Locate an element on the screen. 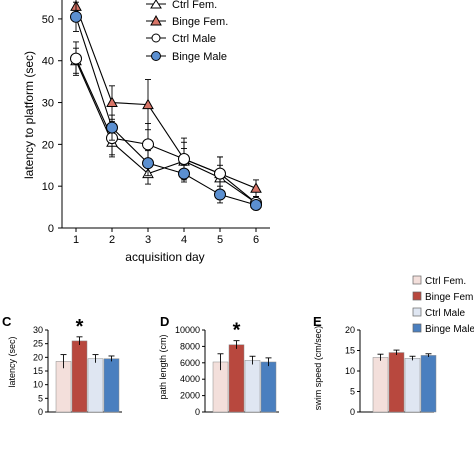 The width and height of the screenshot is (474, 474). legend-marker-binge-male is located at coordinates (156, 56).